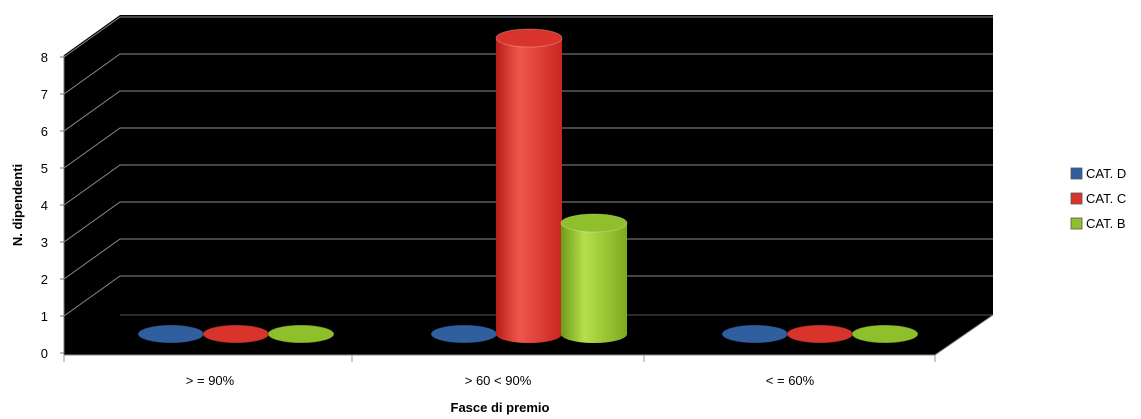 The image size is (1141, 419). I want to click on y-tick-label: 0, so click(44, 353).